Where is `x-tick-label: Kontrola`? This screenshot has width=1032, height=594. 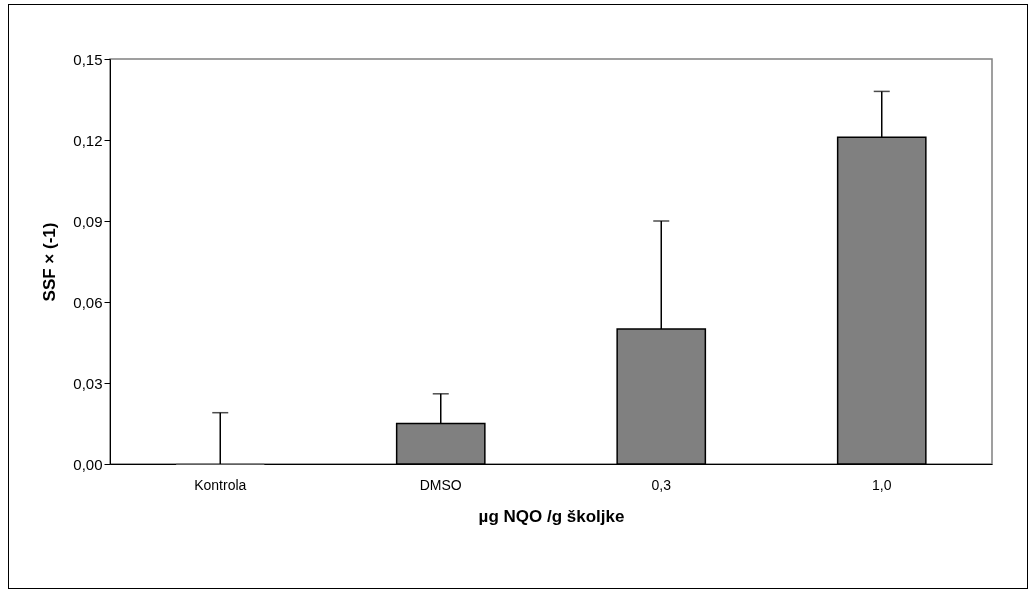 x-tick-label: Kontrola is located at coordinates (220, 484).